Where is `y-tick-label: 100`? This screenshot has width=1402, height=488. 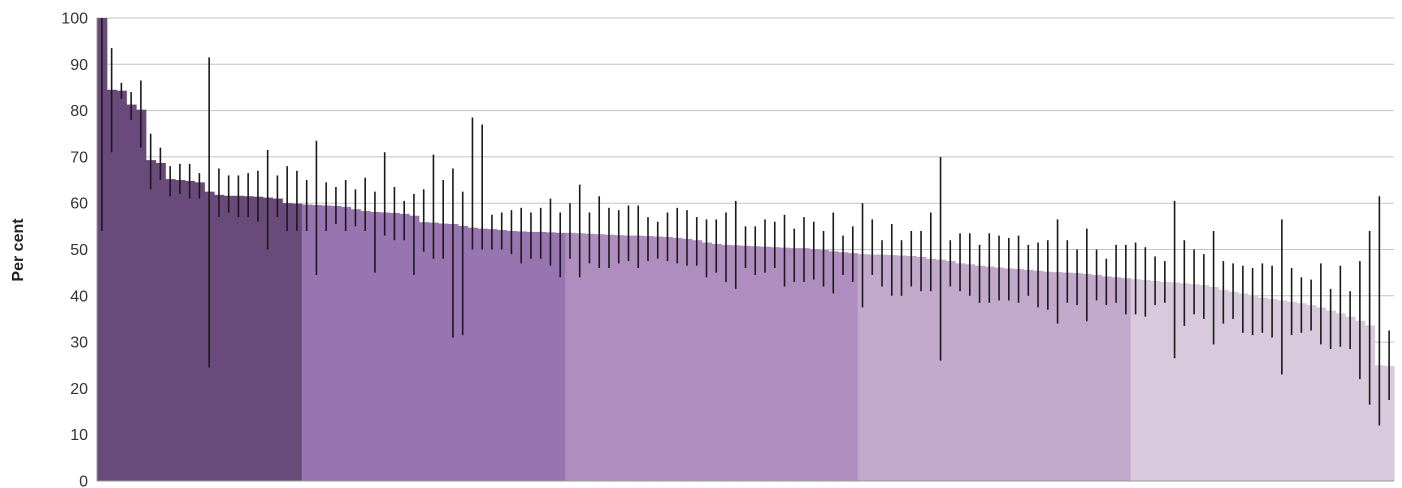 y-tick-label: 100 is located at coordinates (74, 19).